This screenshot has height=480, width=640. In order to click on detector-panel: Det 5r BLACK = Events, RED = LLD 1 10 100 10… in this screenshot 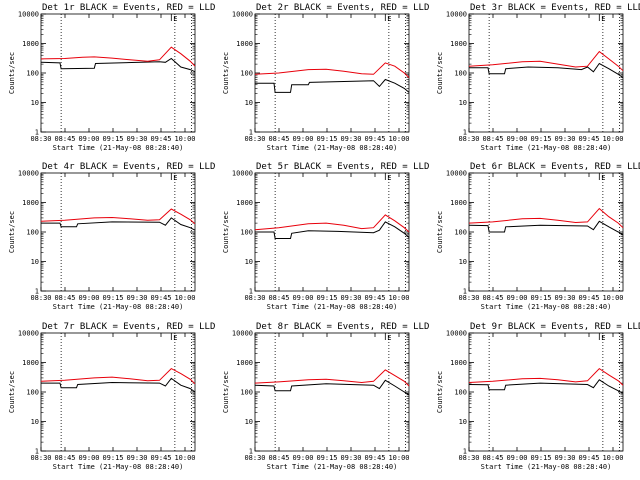, I will do `click(325, 236)`.